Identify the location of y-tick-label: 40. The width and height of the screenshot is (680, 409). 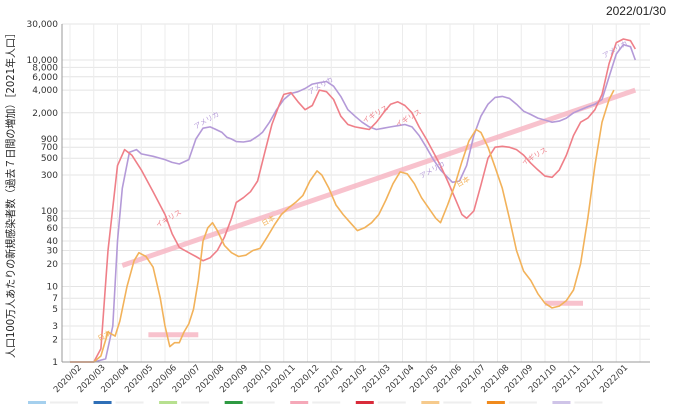
(53, 242).